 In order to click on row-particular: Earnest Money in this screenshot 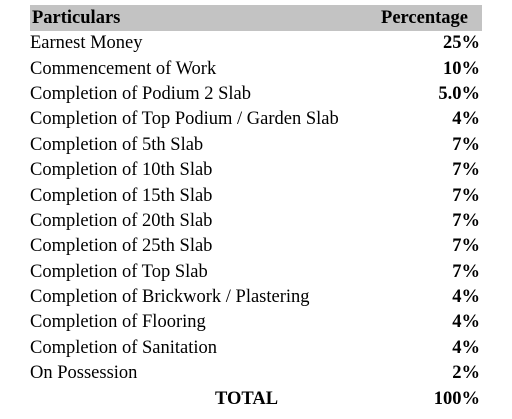, I will do `click(86, 43)`.